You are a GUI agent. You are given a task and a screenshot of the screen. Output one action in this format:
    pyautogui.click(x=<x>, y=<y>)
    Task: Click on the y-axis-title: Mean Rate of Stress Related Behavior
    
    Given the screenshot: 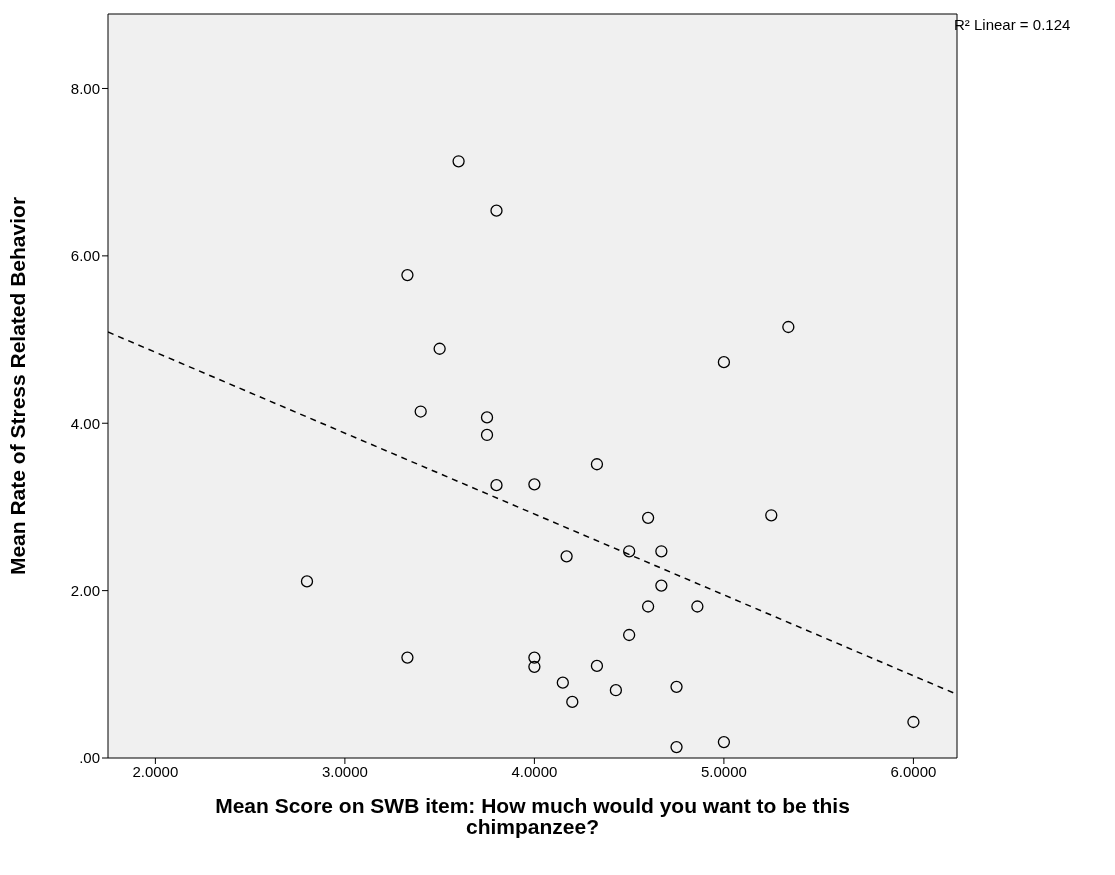 What is the action you would take?
    pyautogui.click(x=18, y=386)
    